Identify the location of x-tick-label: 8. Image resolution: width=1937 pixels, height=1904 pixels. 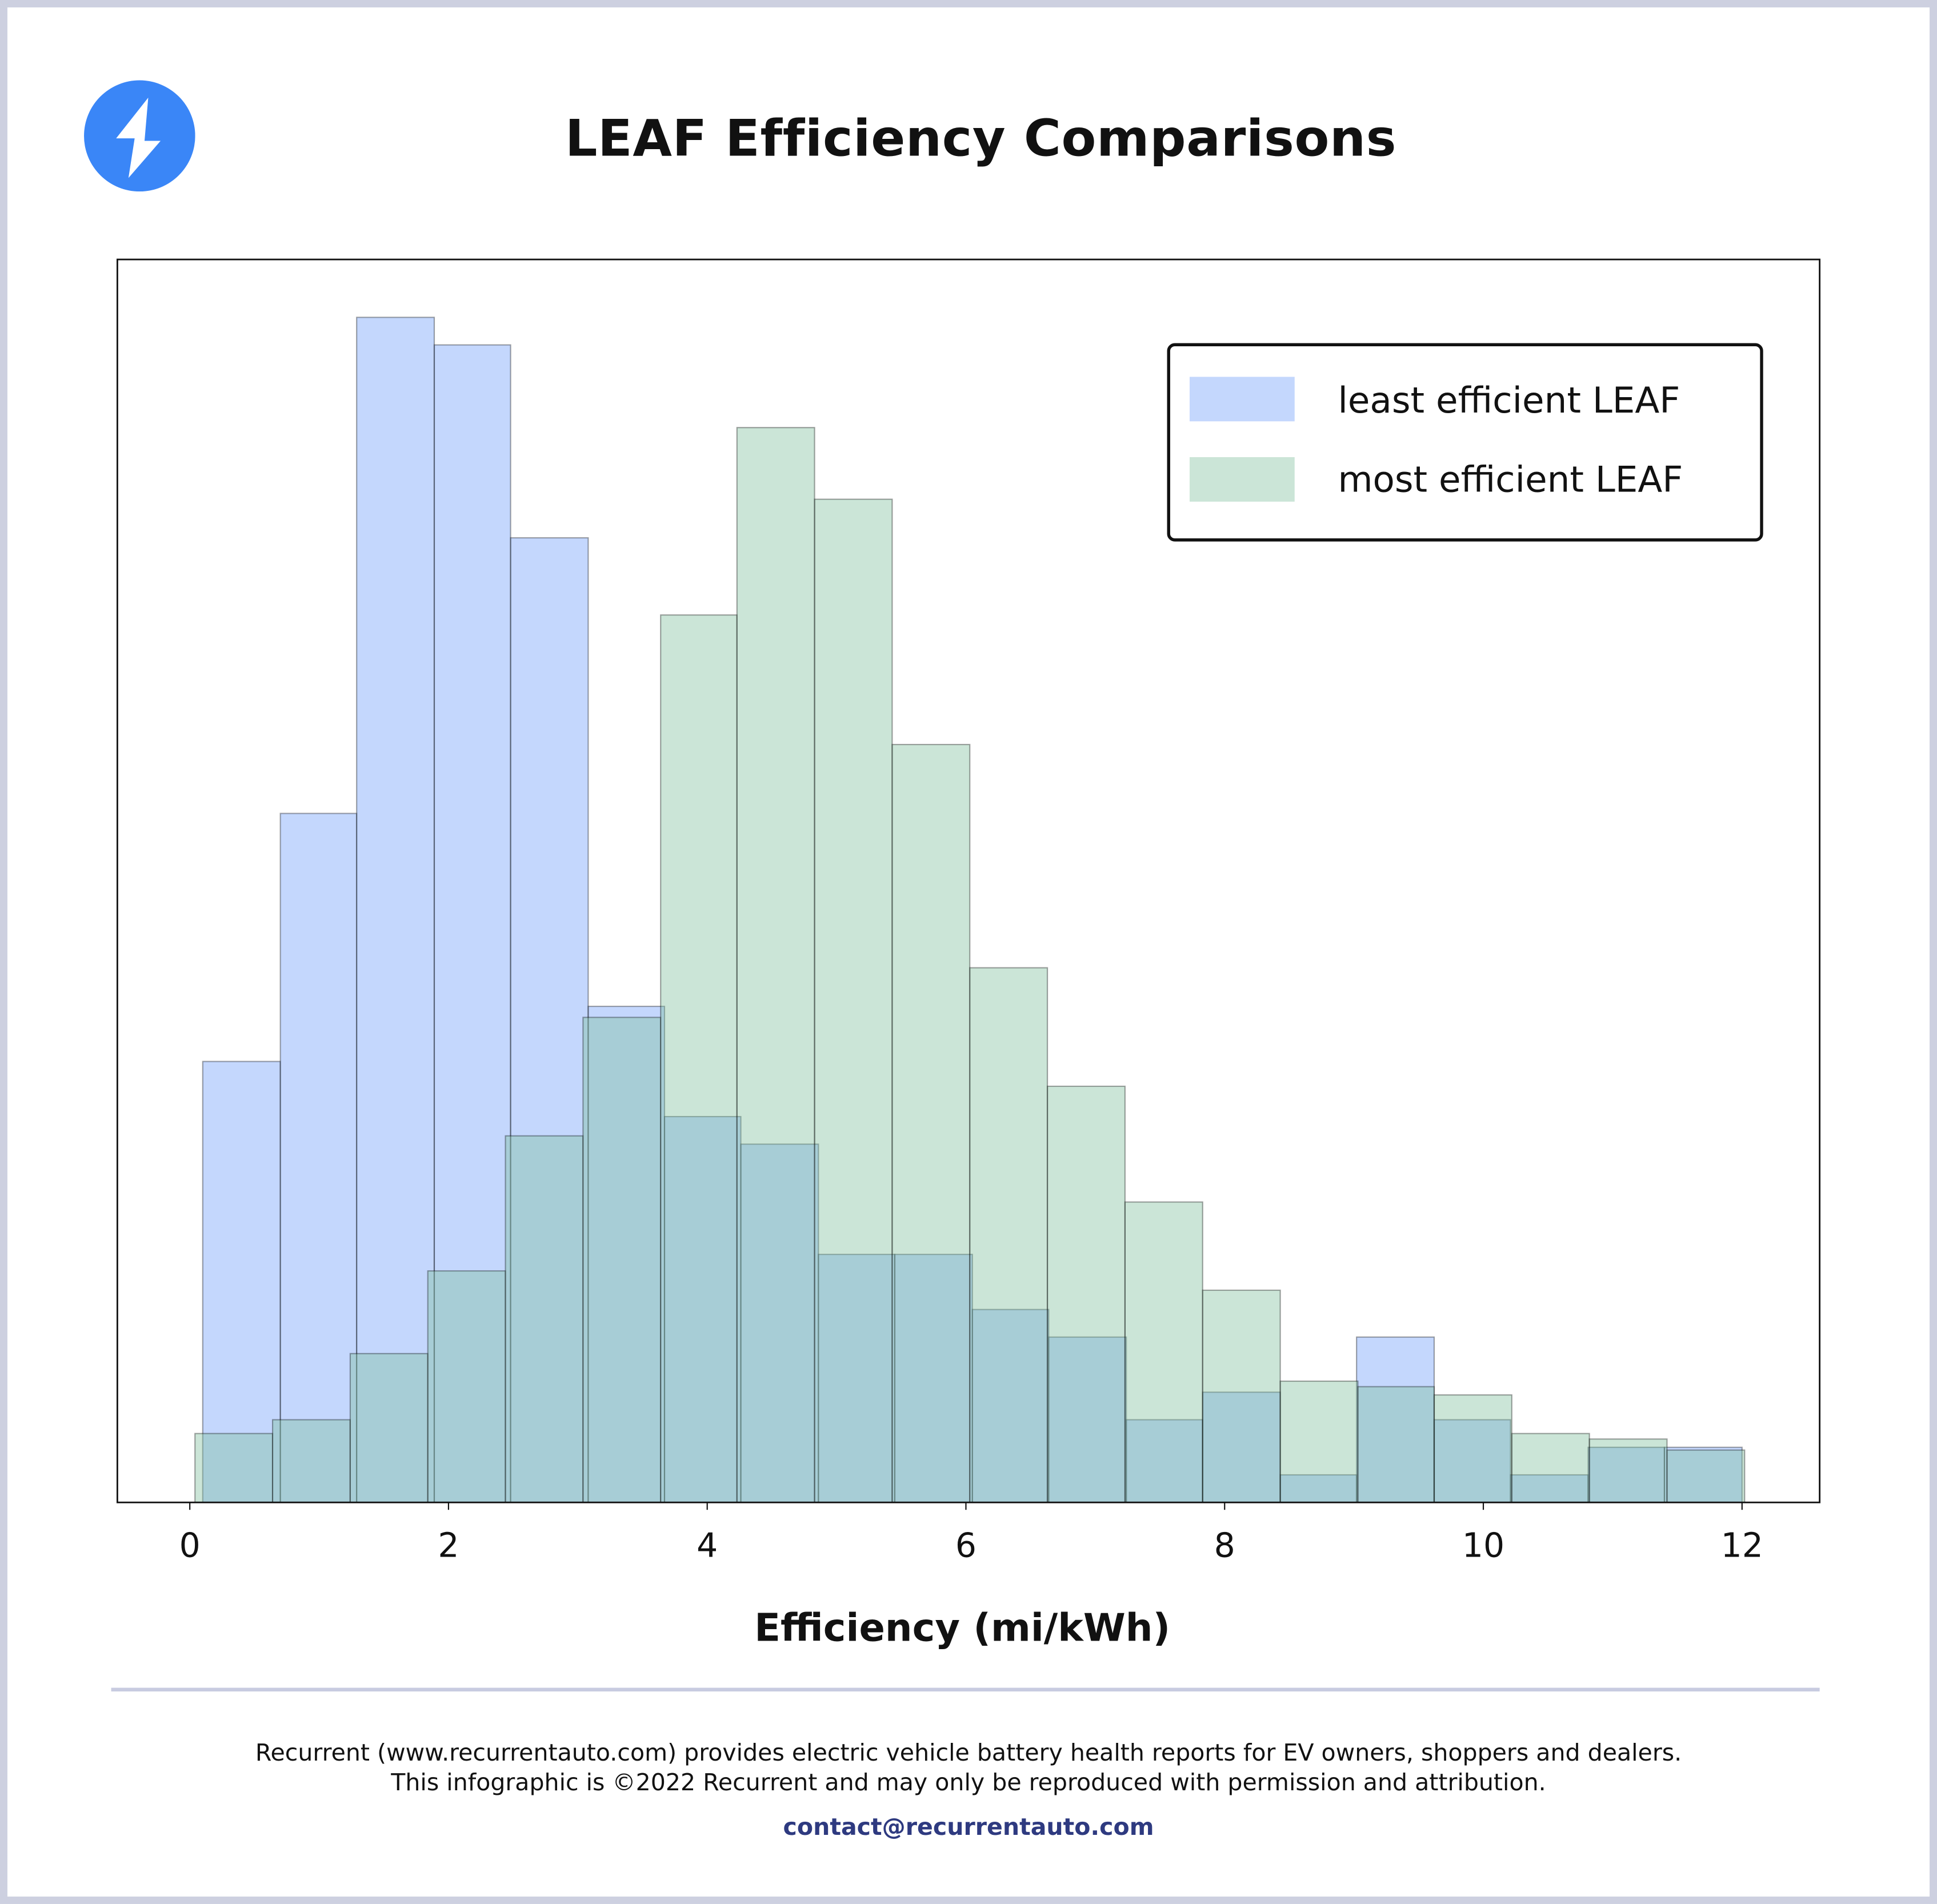
(1224, 1545).